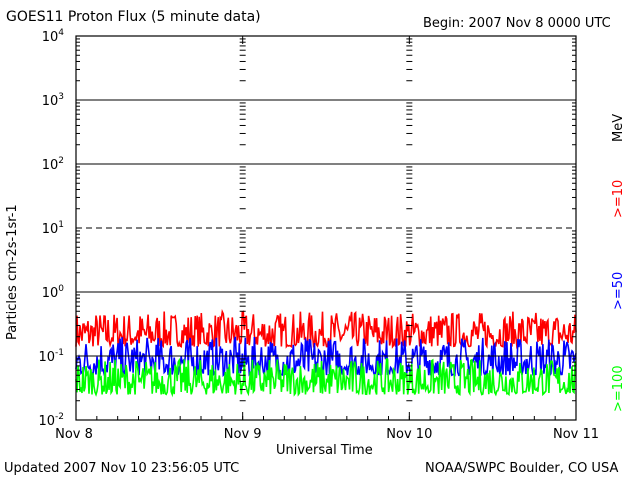 The width and height of the screenshot is (640, 480). I want to click on unit-label-text: MeV, so click(618, 127).